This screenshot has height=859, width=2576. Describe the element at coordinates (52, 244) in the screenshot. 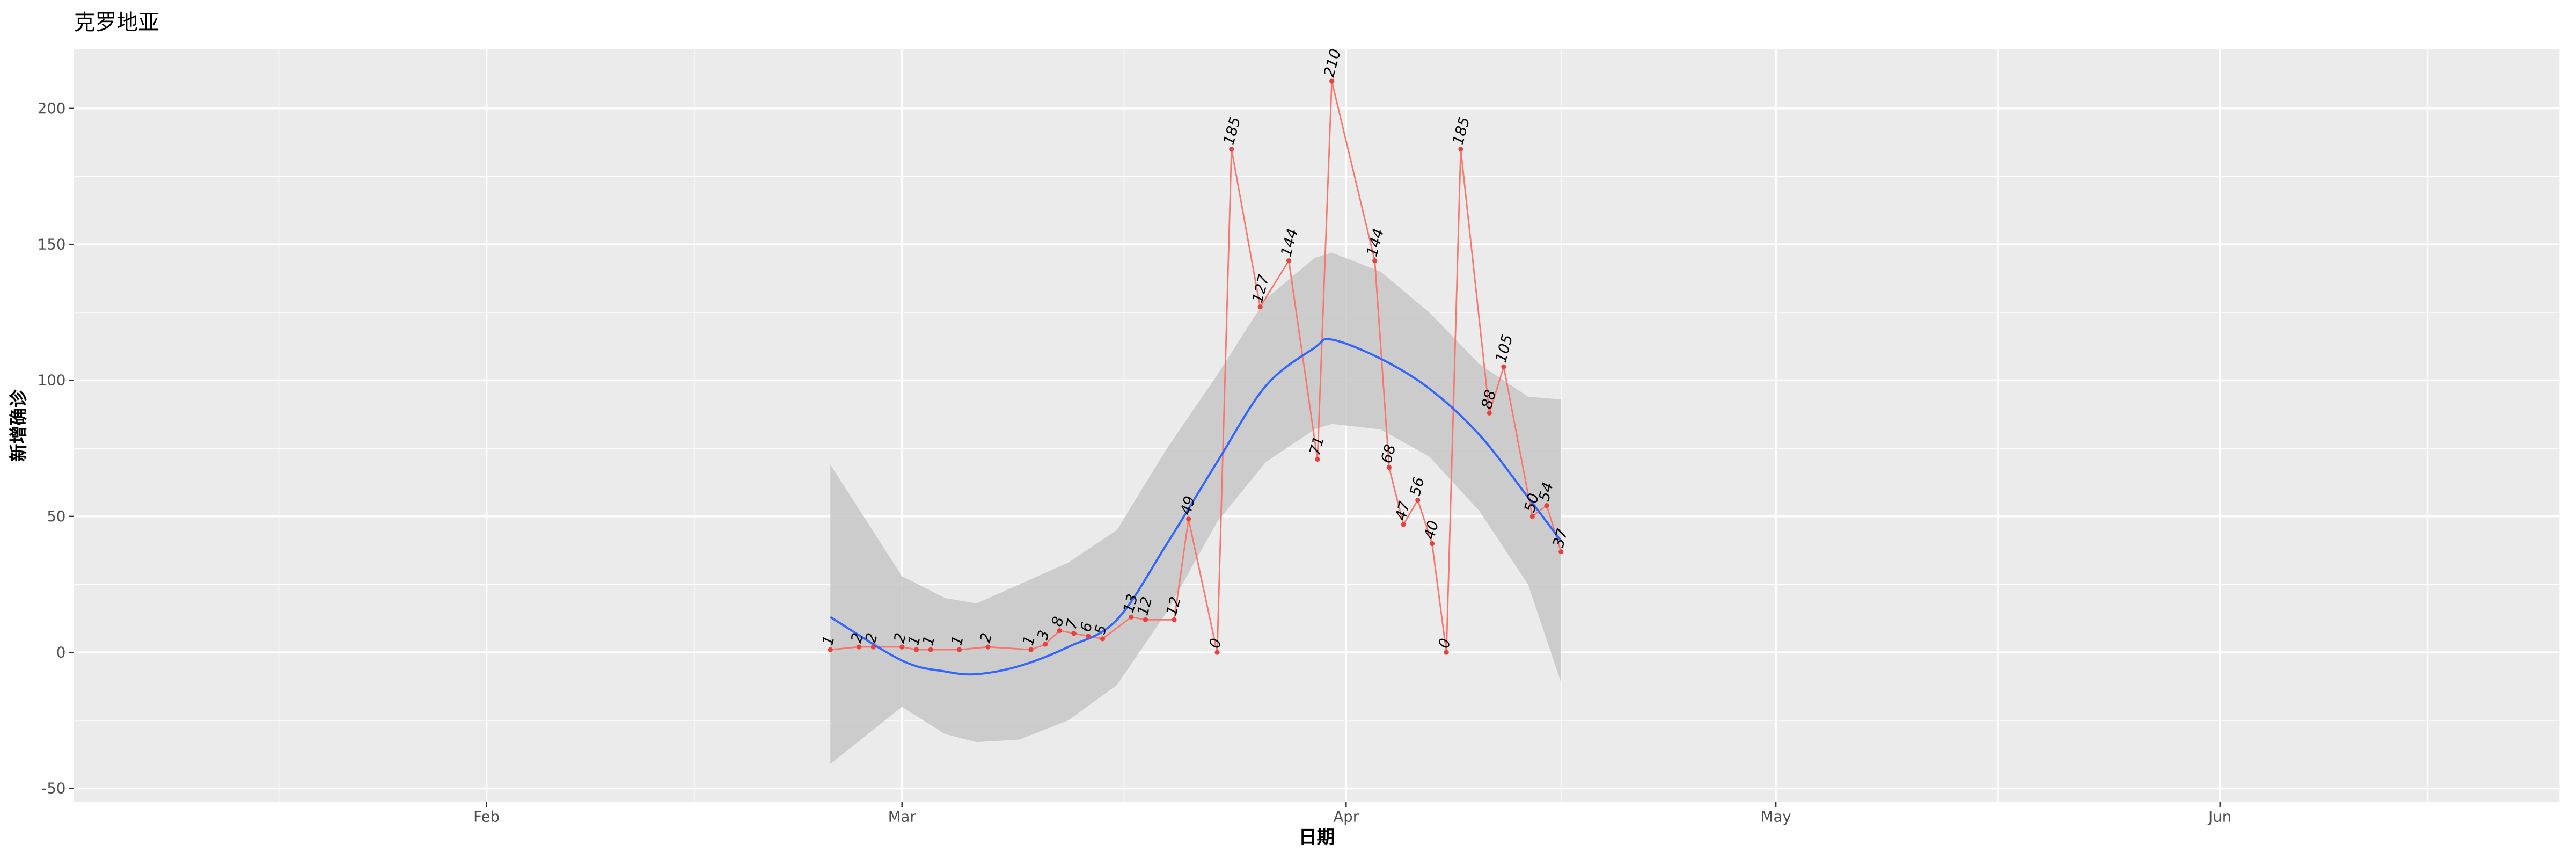

I see `y-tick-label: 150` at that location.